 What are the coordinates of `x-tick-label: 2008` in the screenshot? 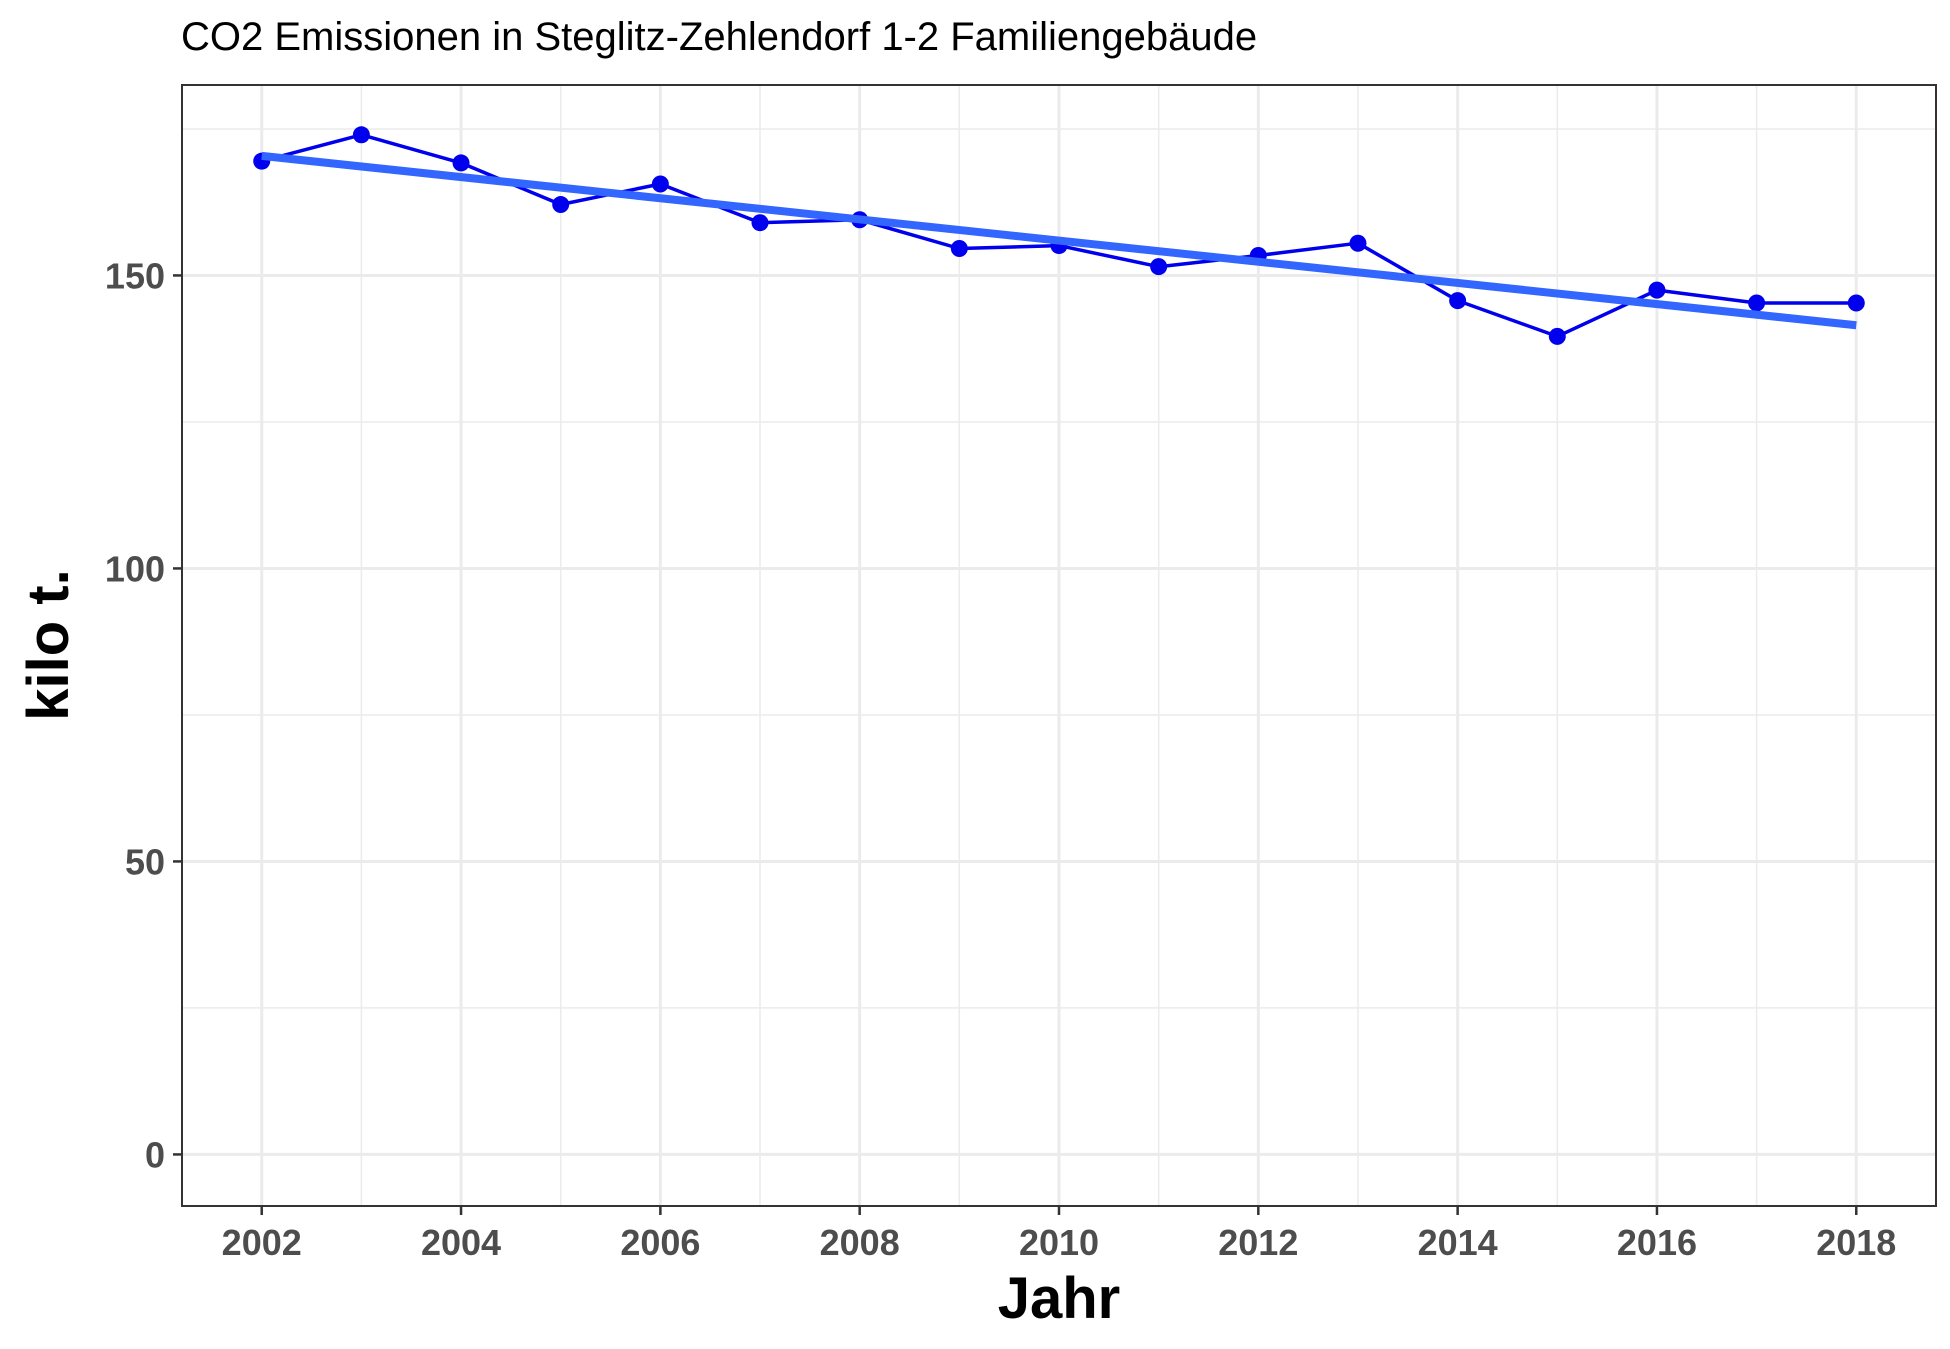 It's located at (860, 1242).